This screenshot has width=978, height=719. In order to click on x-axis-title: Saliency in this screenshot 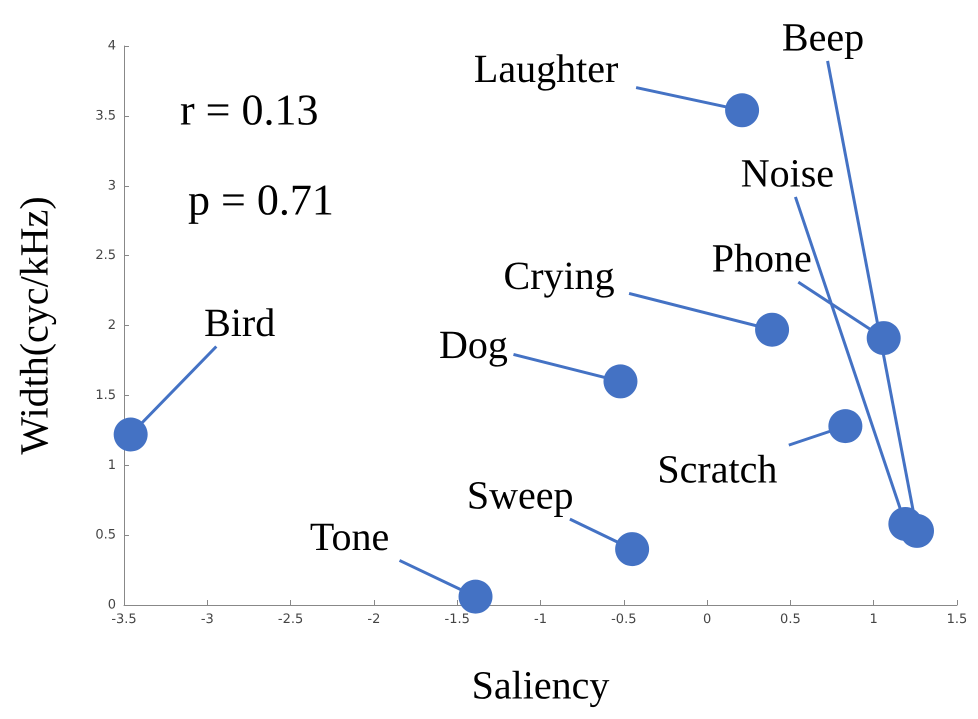, I will do `click(541, 685)`.